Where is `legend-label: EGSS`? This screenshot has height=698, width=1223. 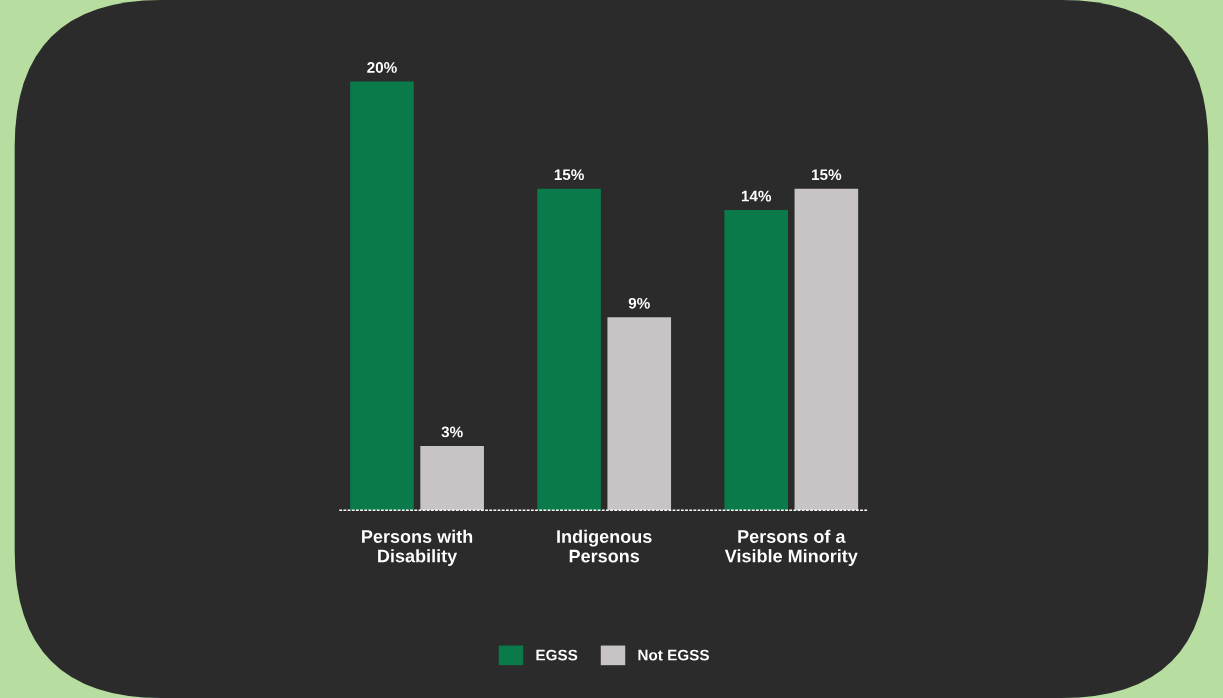 legend-label: EGSS is located at coordinates (557, 655).